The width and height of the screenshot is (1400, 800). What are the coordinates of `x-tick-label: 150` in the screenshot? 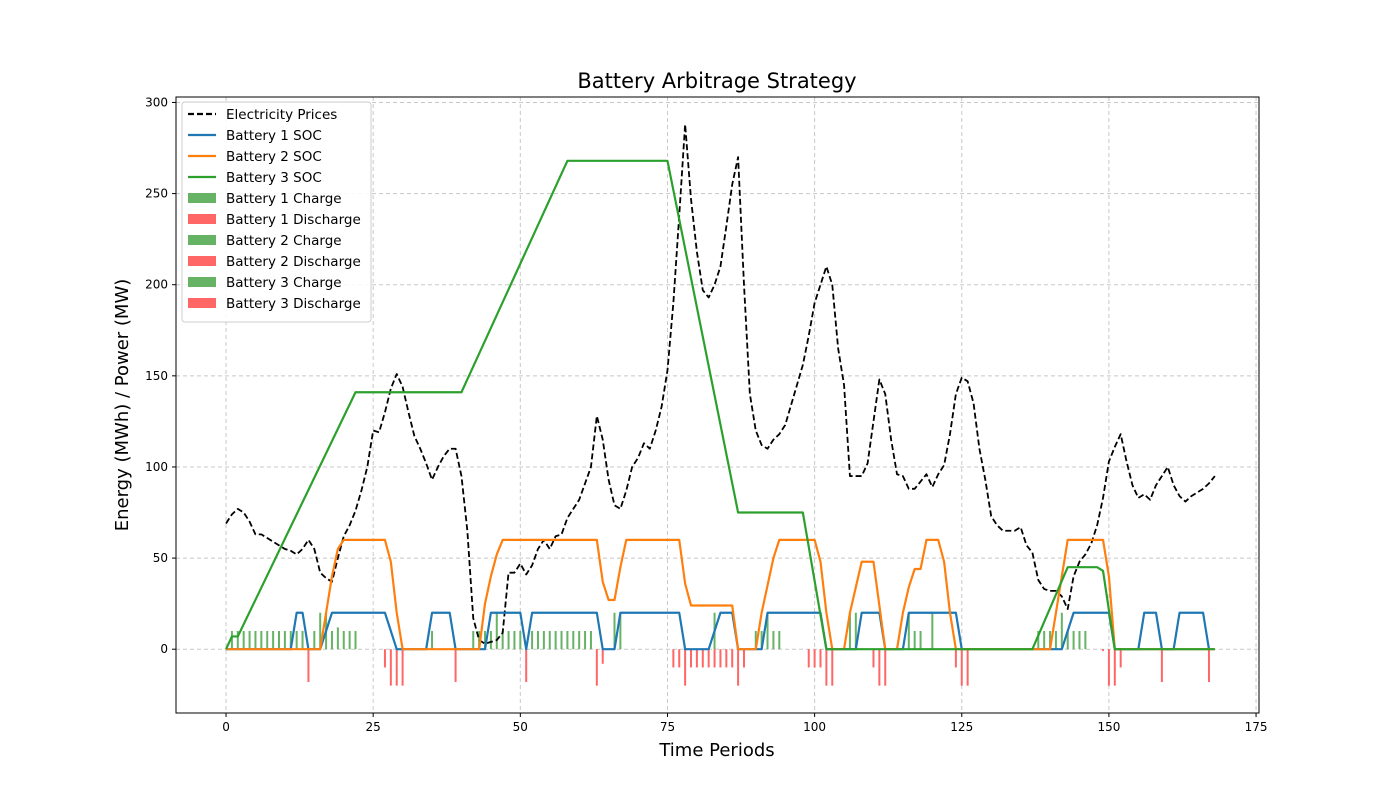 It's located at (1108, 727).